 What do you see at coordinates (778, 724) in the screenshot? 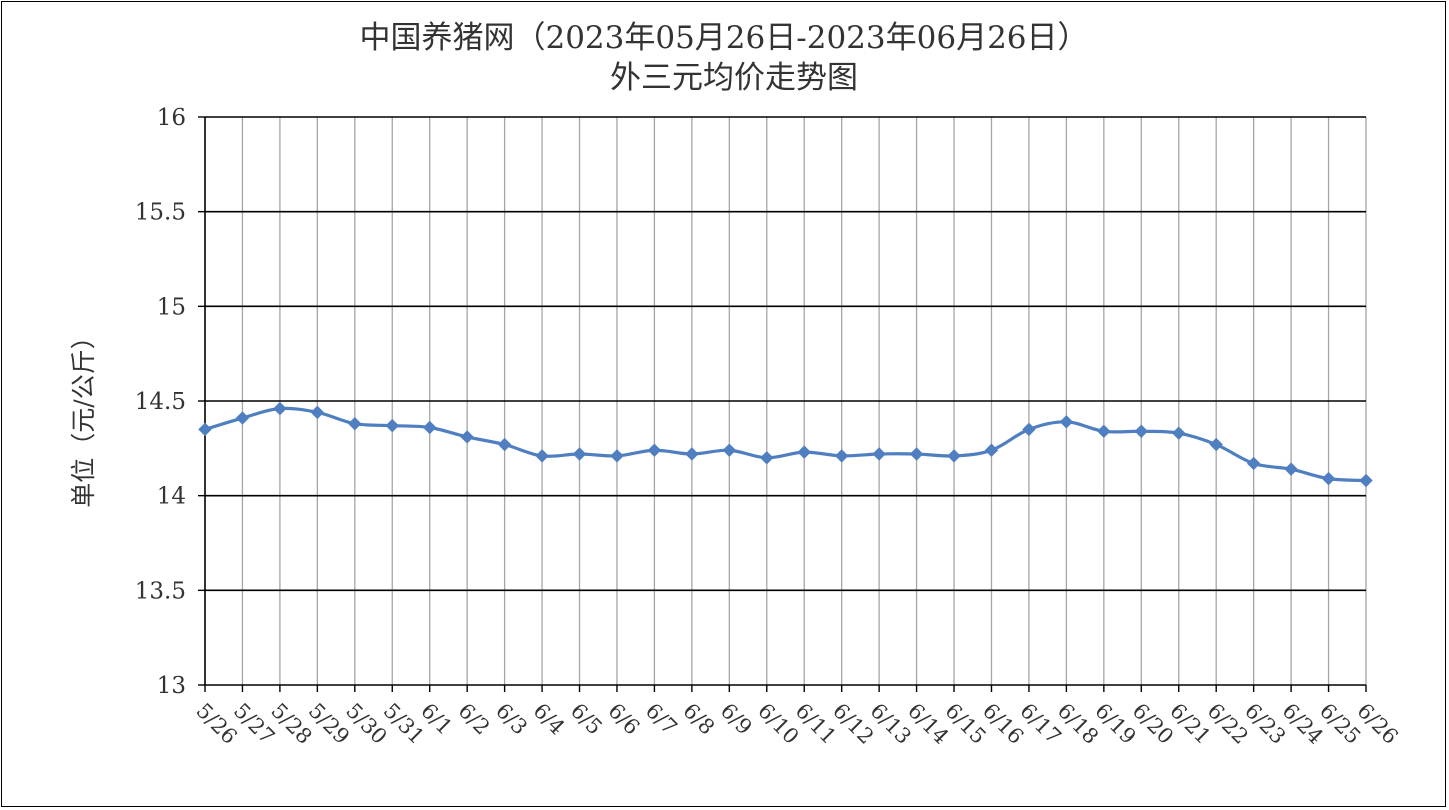
I see `x-tick-label: 6/10` at bounding box center [778, 724].